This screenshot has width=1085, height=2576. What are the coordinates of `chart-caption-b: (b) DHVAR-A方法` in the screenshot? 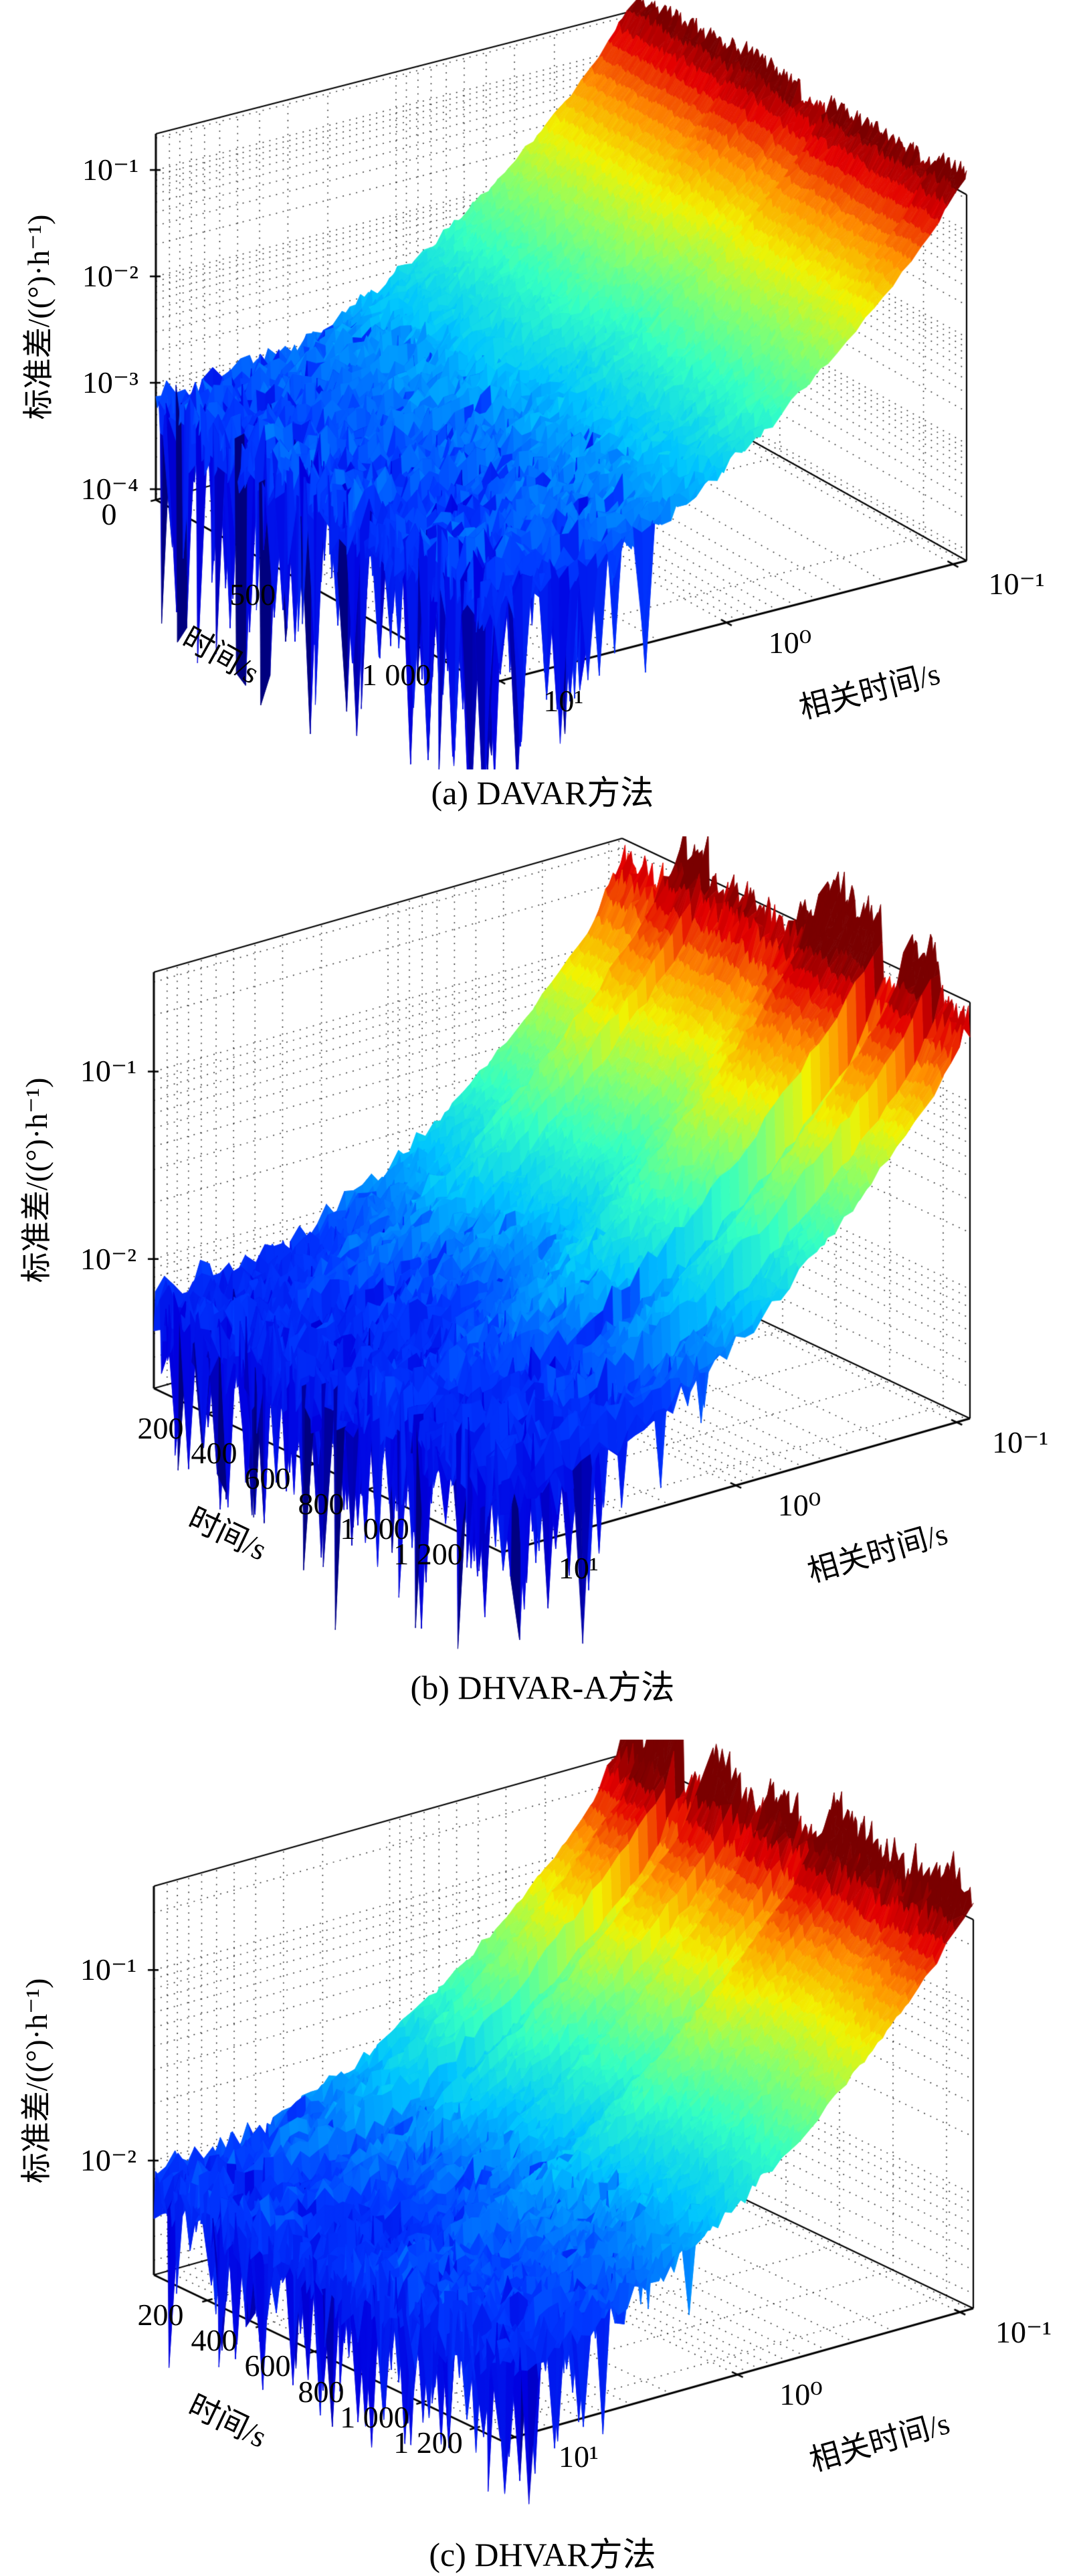 It's located at (542, 1687).